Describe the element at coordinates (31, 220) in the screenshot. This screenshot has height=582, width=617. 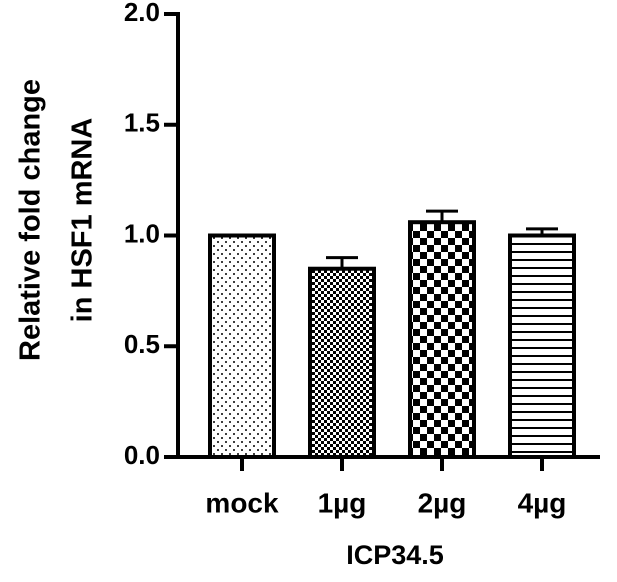
I see `y-axis-title: Relative fold change` at that location.